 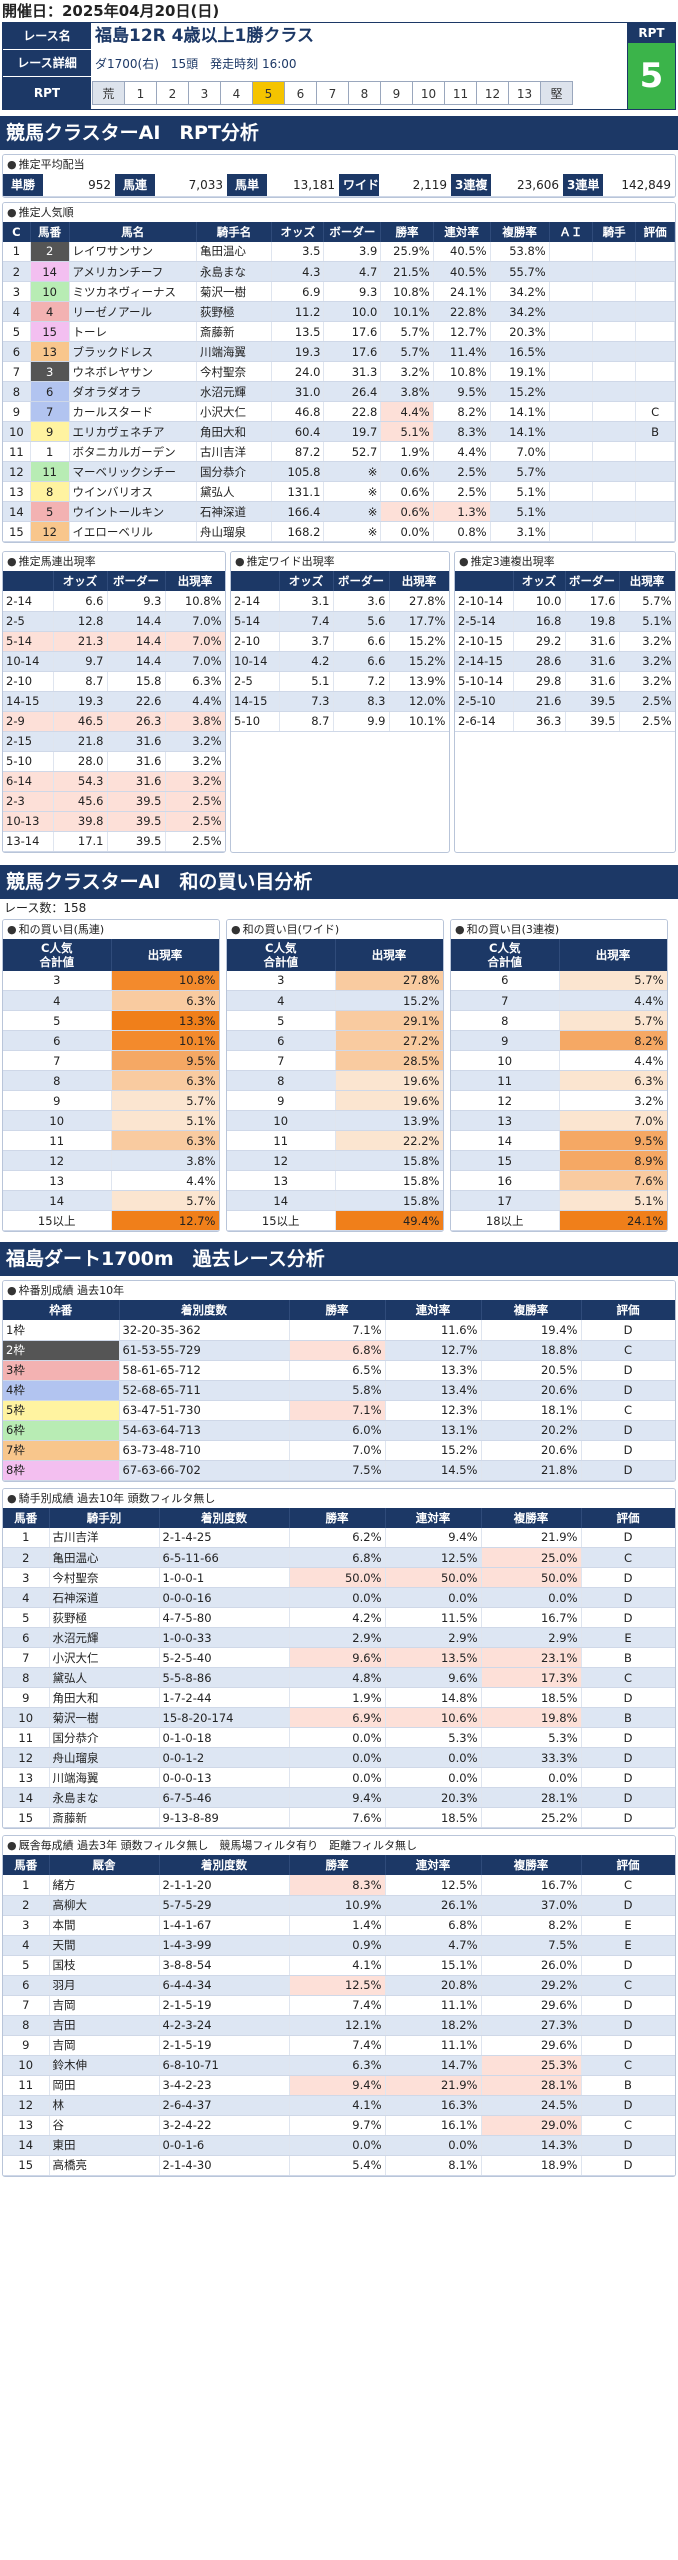 What do you see at coordinates (531, 2025) in the screenshot?
I see `trainer-fuku: 27.3%` at bounding box center [531, 2025].